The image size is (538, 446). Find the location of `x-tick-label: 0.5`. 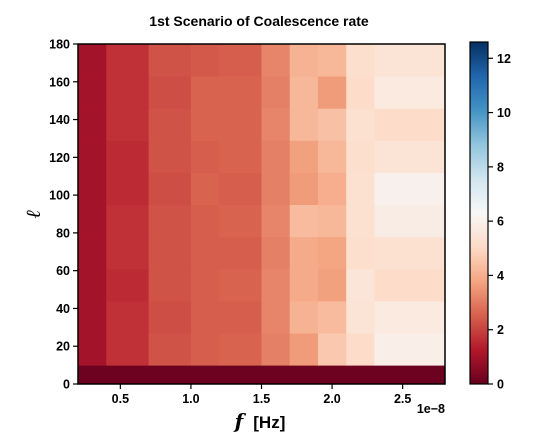

x-tick-label: 0.5 is located at coordinates (120, 399).